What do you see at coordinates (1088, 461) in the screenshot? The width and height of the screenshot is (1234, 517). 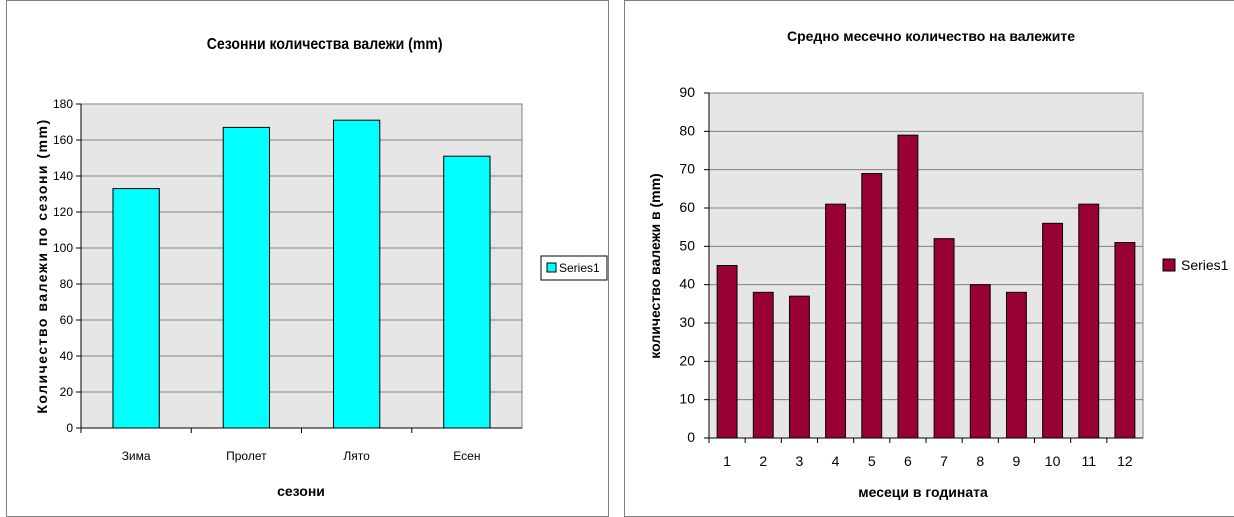 I see `x-tick-label: 11` at bounding box center [1088, 461].